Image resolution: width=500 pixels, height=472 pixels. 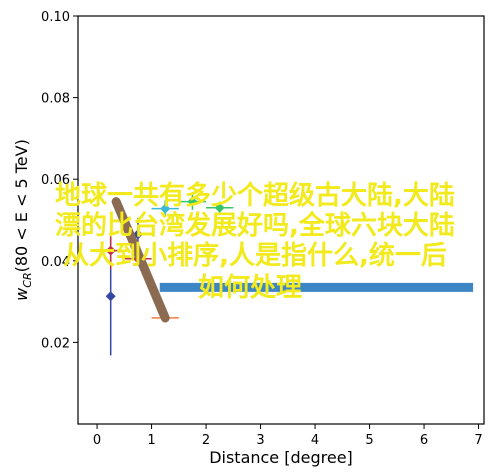 What do you see at coordinates (255, 195) in the screenshot?
I see `overlay-line-1: 地球一共有多少个超级古大陆,大陆` at bounding box center [255, 195].